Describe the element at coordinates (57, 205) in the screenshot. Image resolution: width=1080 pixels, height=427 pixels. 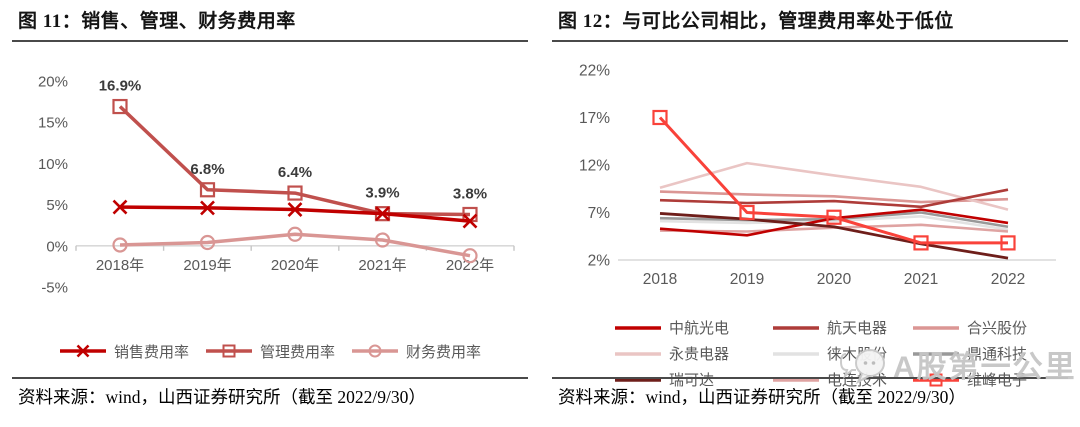
I see `y-tick-label: 5%` at that location.